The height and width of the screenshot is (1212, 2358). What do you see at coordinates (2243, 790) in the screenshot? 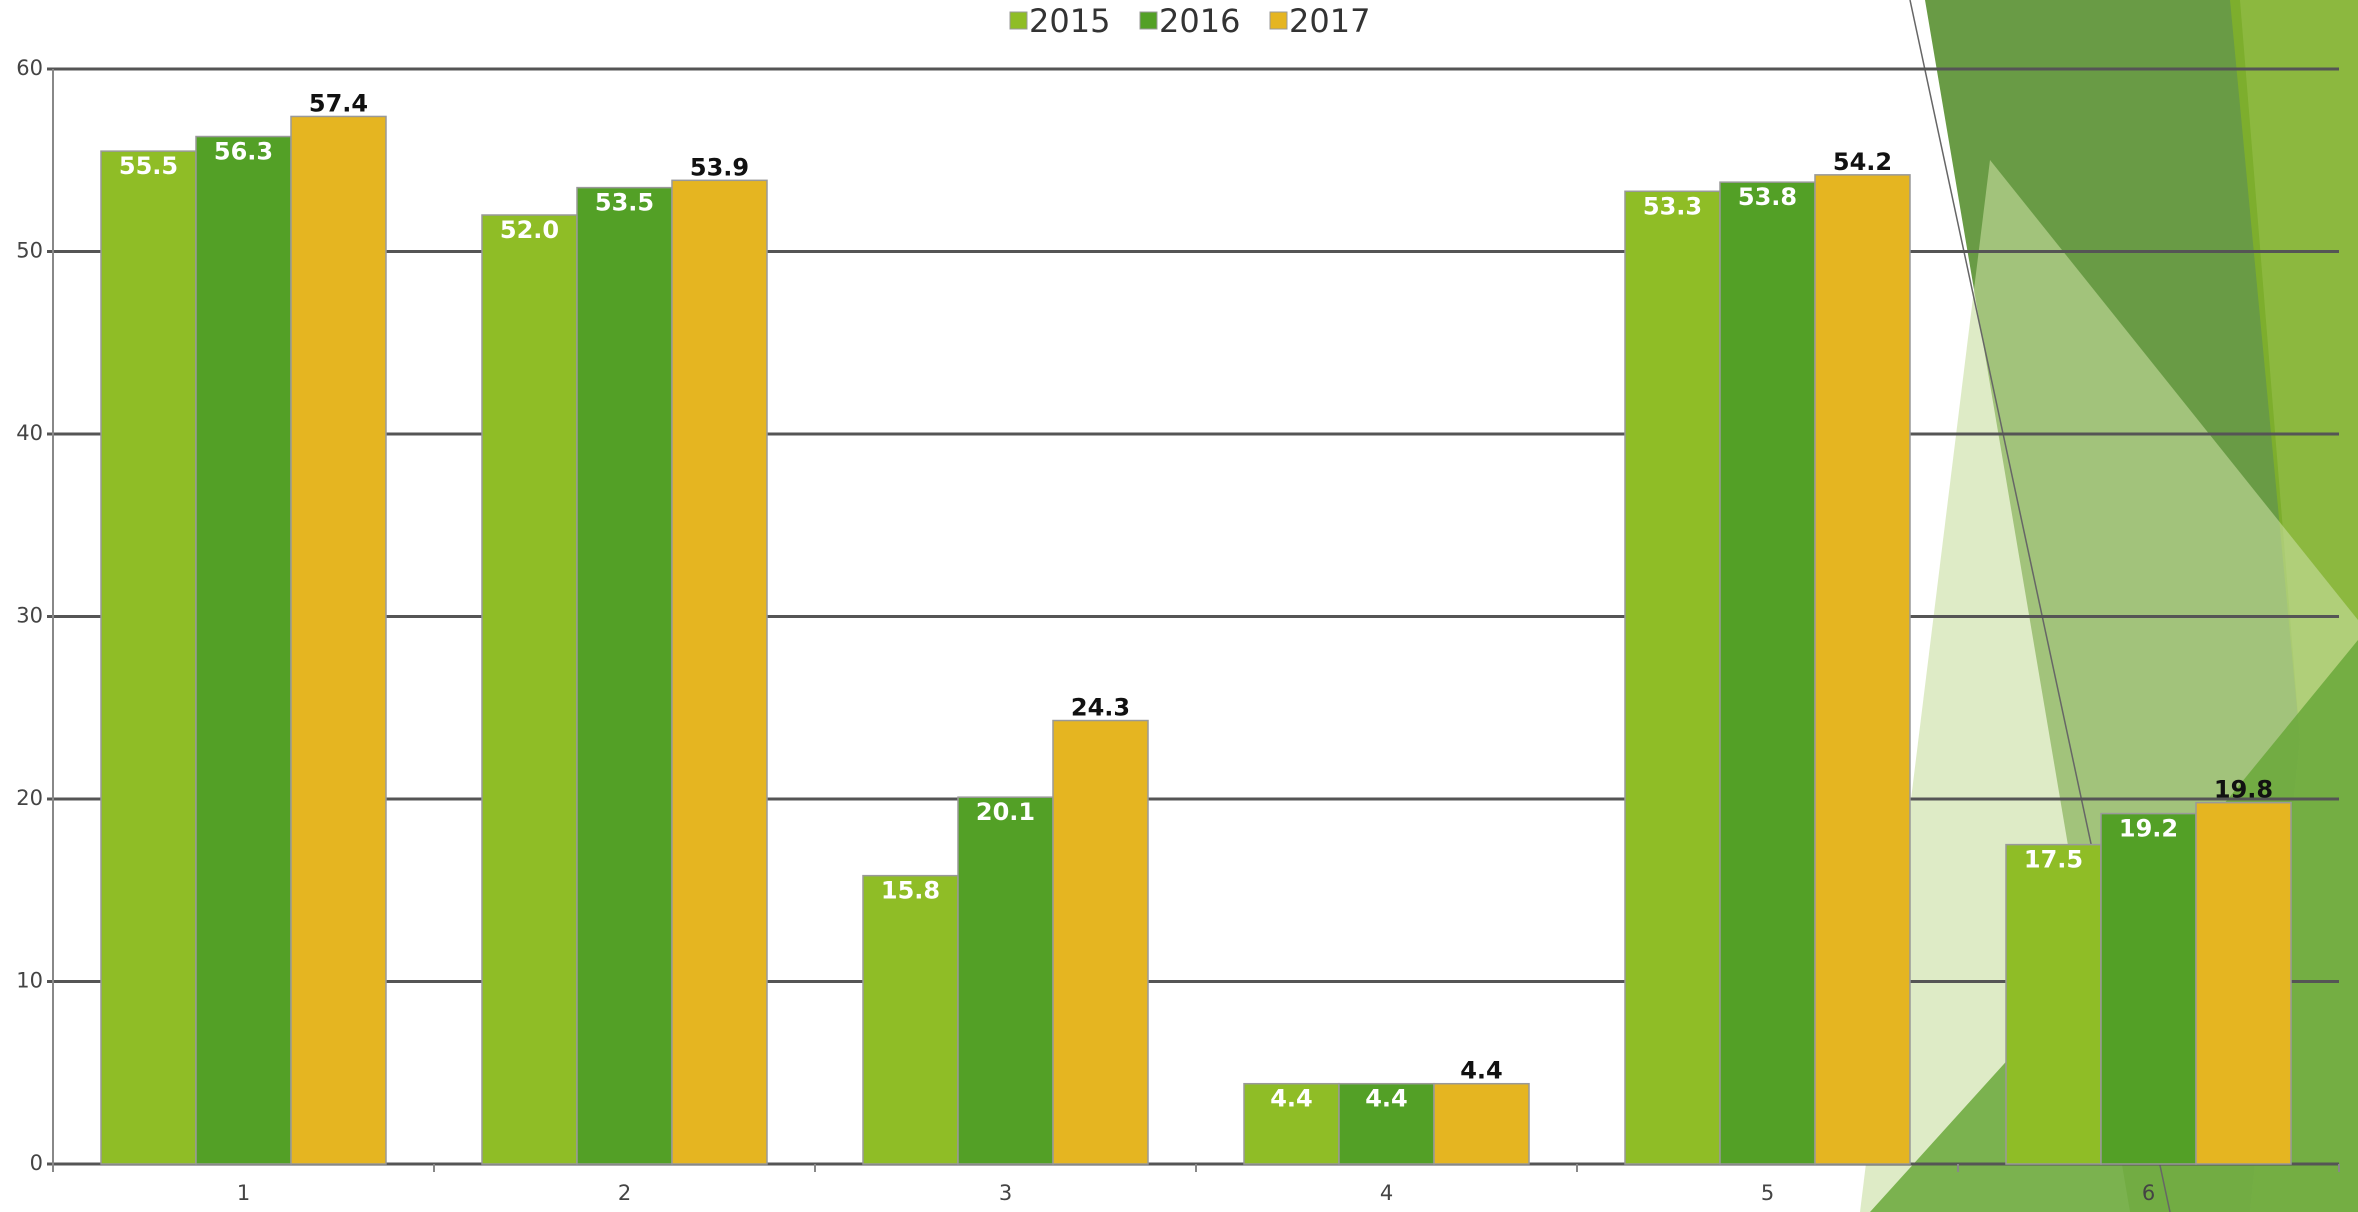
I see `value-label: 19.8` at bounding box center [2243, 790].